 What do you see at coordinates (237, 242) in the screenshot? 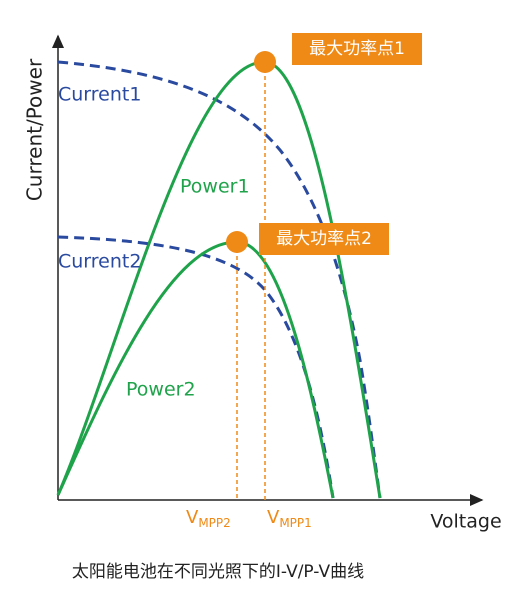
I see `mpp2-dot` at bounding box center [237, 242].